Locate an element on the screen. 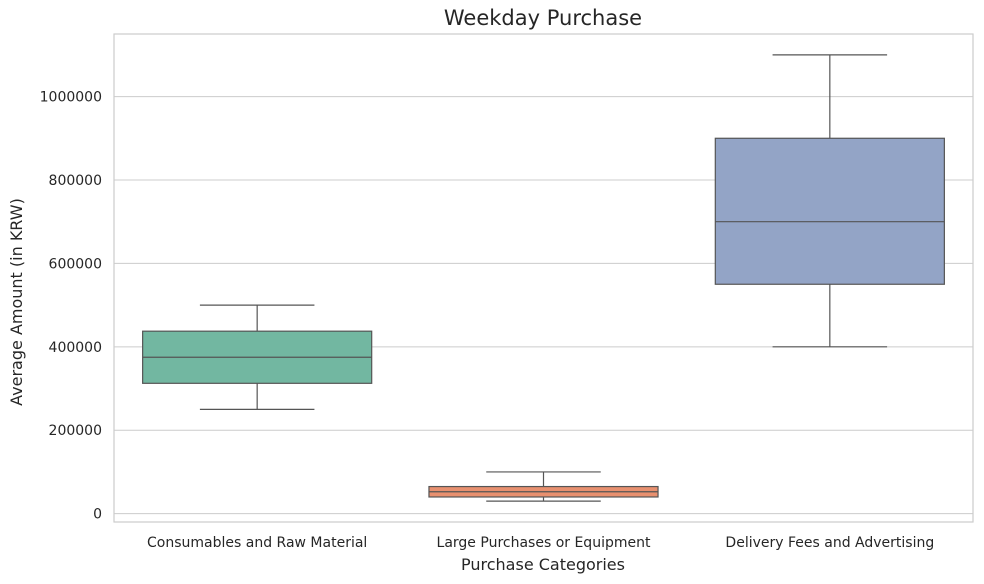 The width and height of the screenshot is (984, 584). y-tick-label: 200000 is located at coordinates (75, 431).